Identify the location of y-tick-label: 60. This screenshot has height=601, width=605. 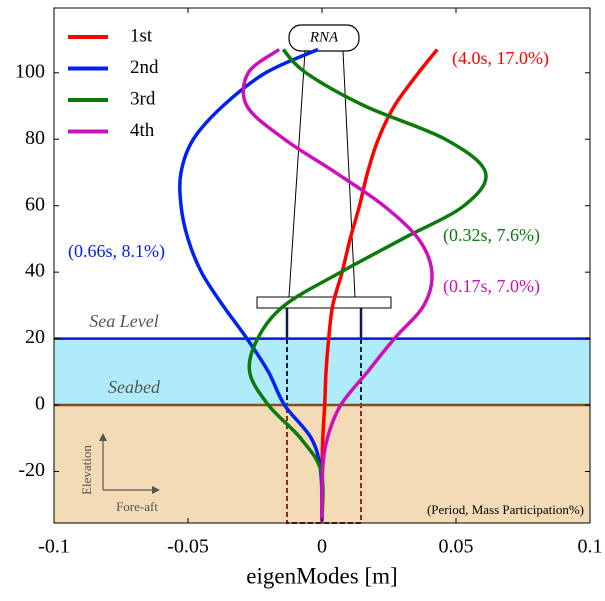
(35, 204).